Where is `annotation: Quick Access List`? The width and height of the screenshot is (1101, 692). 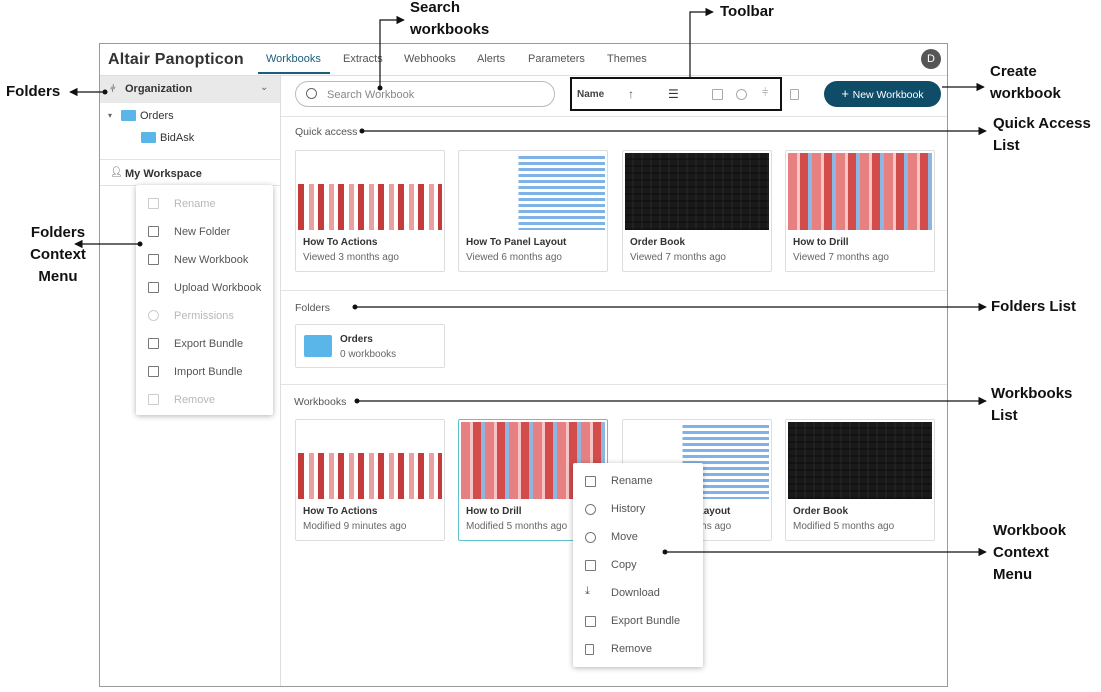
annotation: Quick Access List is located at coordinates (1042, 134).